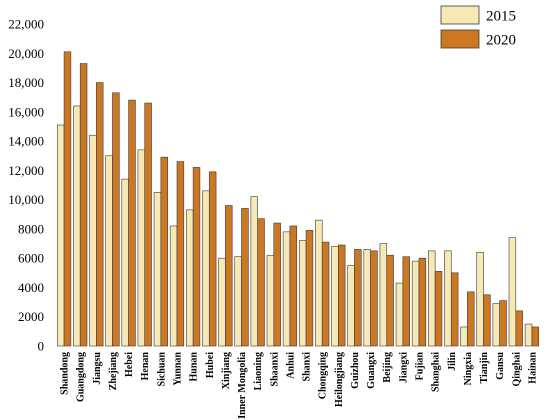  I want to click on x-tick-label: Guangdong, so click(81, 377).